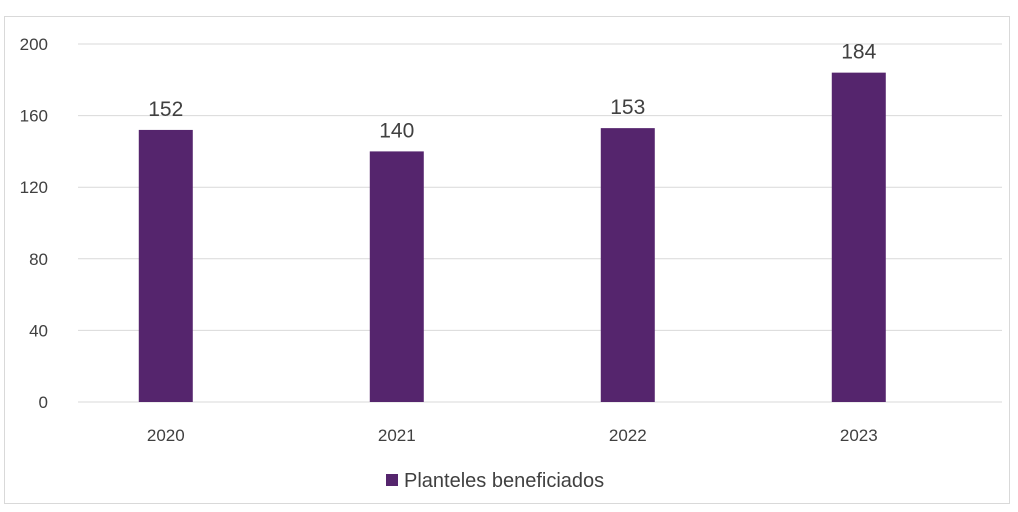 This screenshot has height=512, width=1018. What do you see at coordinates (858, 52) in the screenshot?
I see `data-label-2023: 184` at bounding box center [858, 52].